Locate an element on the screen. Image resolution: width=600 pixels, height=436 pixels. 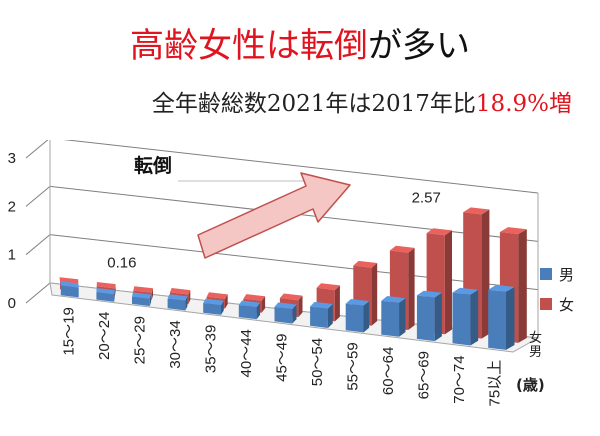
x-tick-label: 75以上 is located at coordinates (494, 383).